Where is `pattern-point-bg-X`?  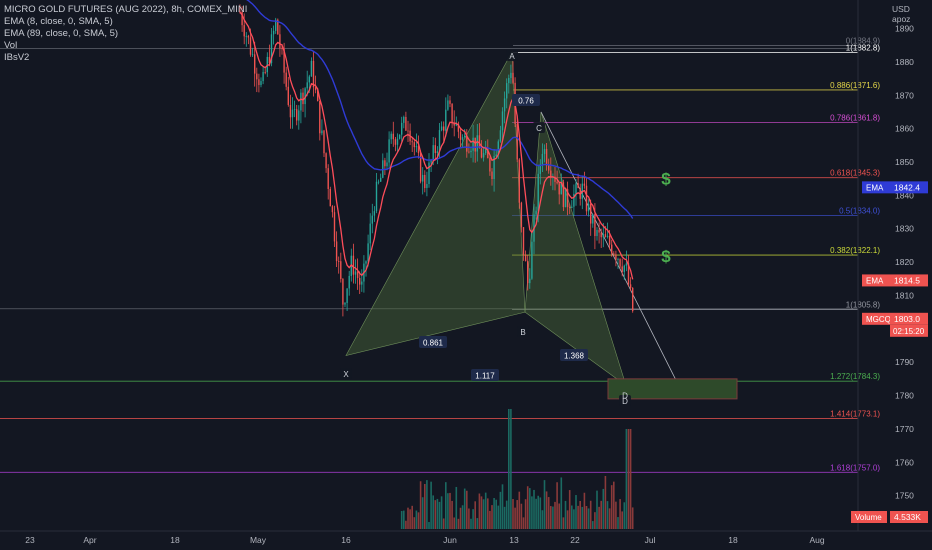 pattern-point-bg-X is located at coordinates (346, 373).